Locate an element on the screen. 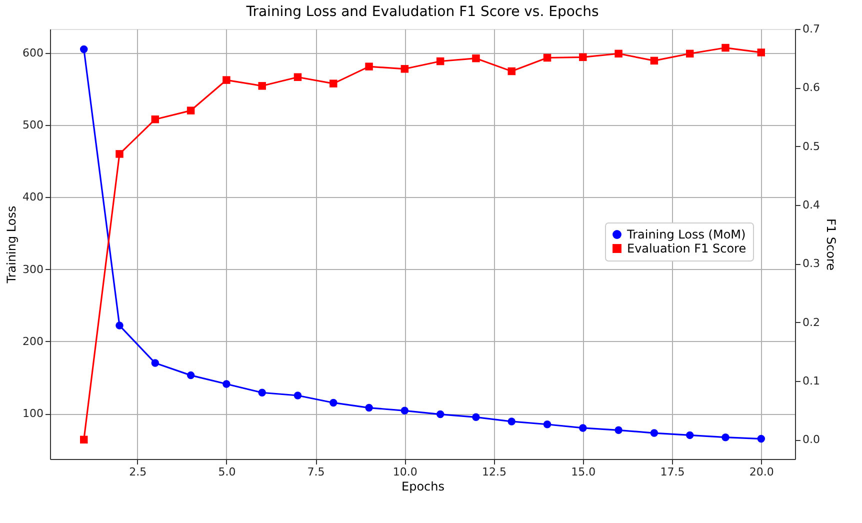 Image resolution: width=862 pixels, height=523 pixels. legend-label: Training Loss (MoM) is located at coordinates (686, 235).